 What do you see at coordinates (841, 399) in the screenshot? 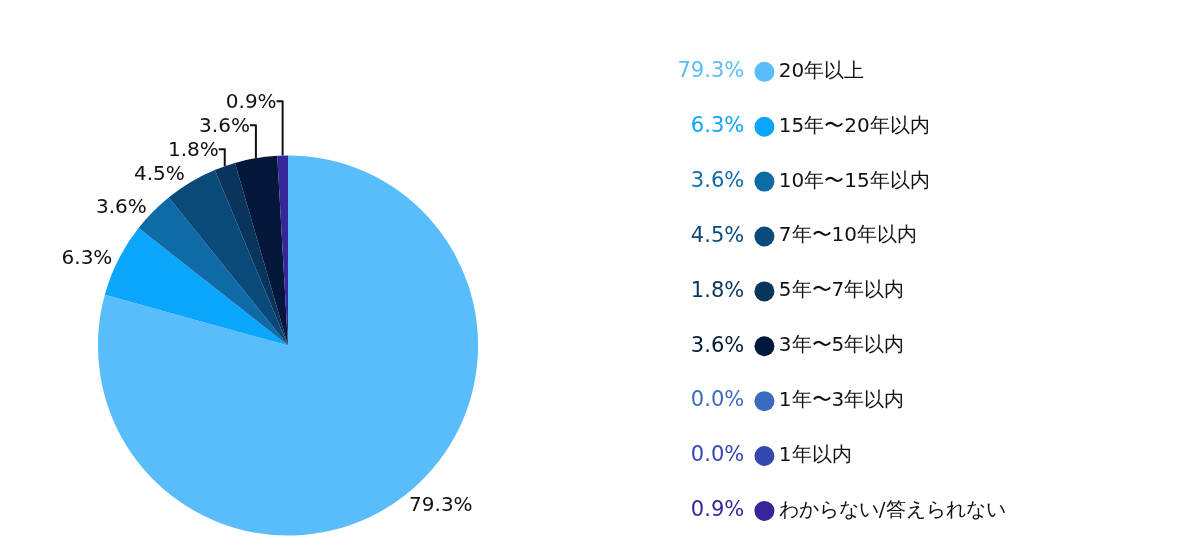
I see `legend-label: 1年〜3年以内` at bounding box center [841, 399].